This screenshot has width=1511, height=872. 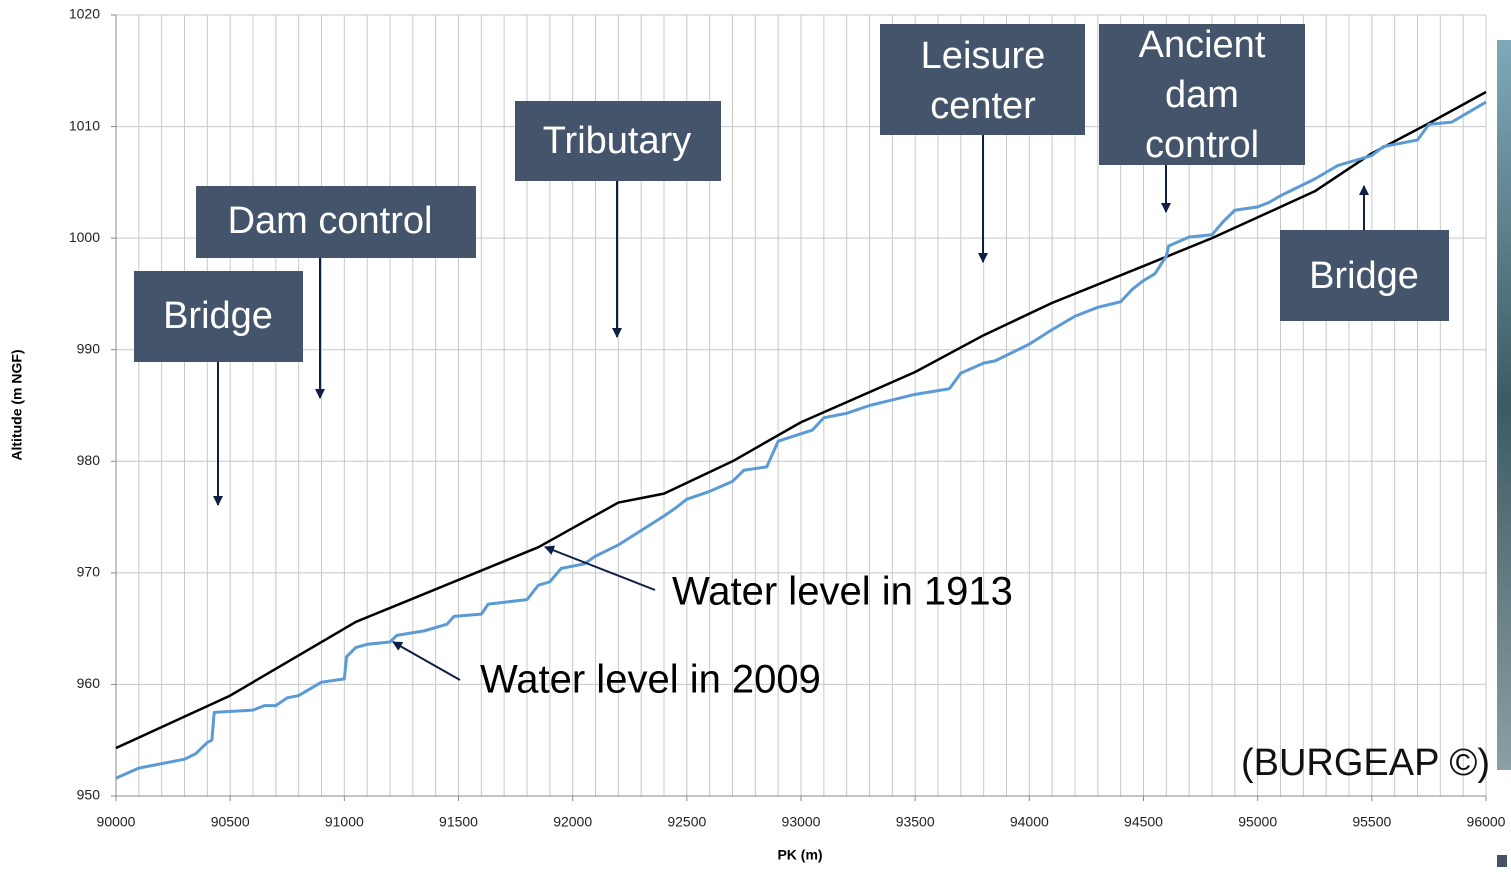 I want to click on annotation-text: Tributary, so click(x=617, y=141).